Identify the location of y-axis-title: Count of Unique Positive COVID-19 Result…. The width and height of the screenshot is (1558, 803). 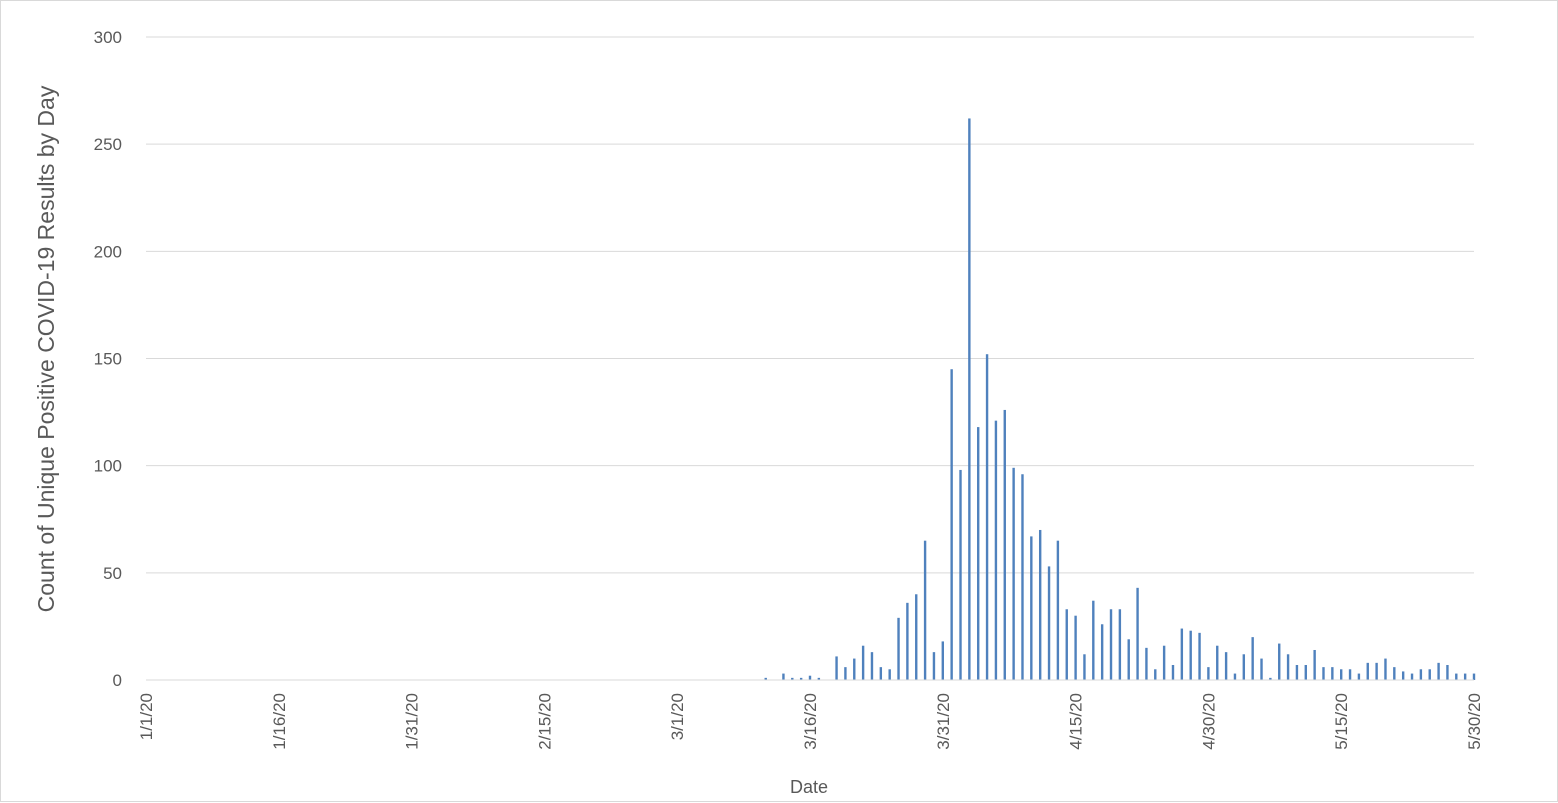
(46, 348).